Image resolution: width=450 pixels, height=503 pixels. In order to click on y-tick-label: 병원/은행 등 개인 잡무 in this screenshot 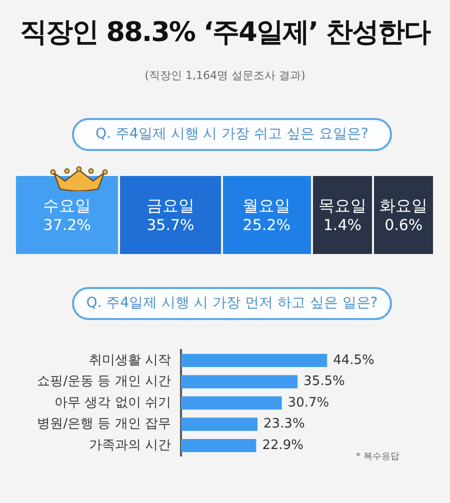, I will do `click(104, 424)`.